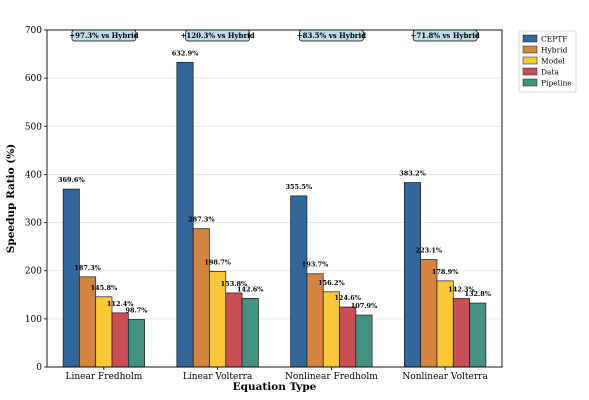 This screenshot has width=589, height=400. What do you see at coordinates (553, 61) in the screenshot?
I see `legend-entry: Model` at bounding box center [553, 61].